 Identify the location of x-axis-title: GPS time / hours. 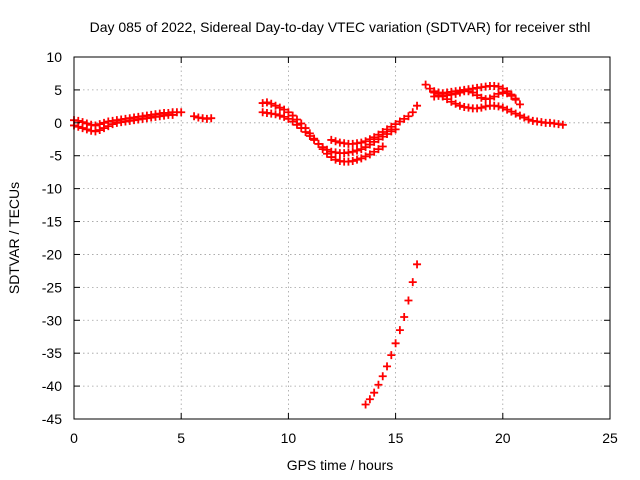
(340, 465).